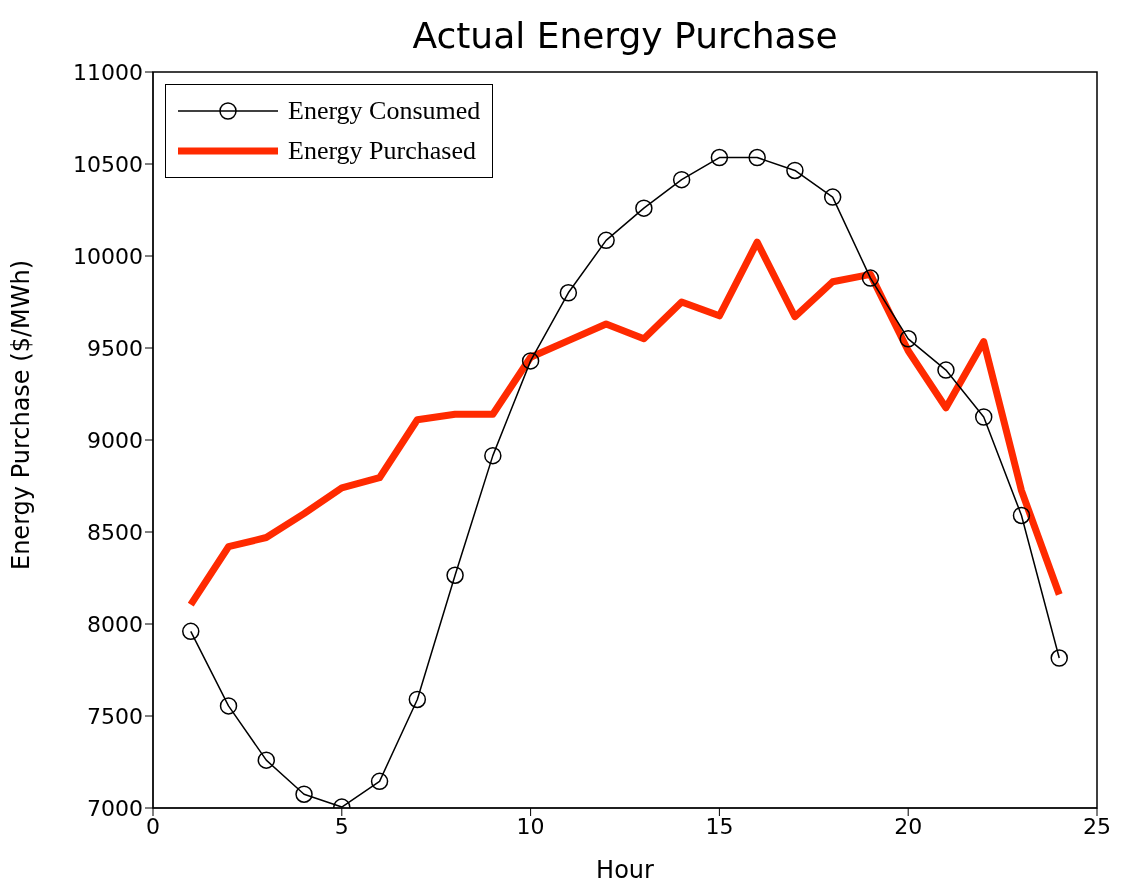  What do you see at coordinates (108, 164) in the screenshot?
I see `y-tick-label: 10500` at bounding box center [108, 164].